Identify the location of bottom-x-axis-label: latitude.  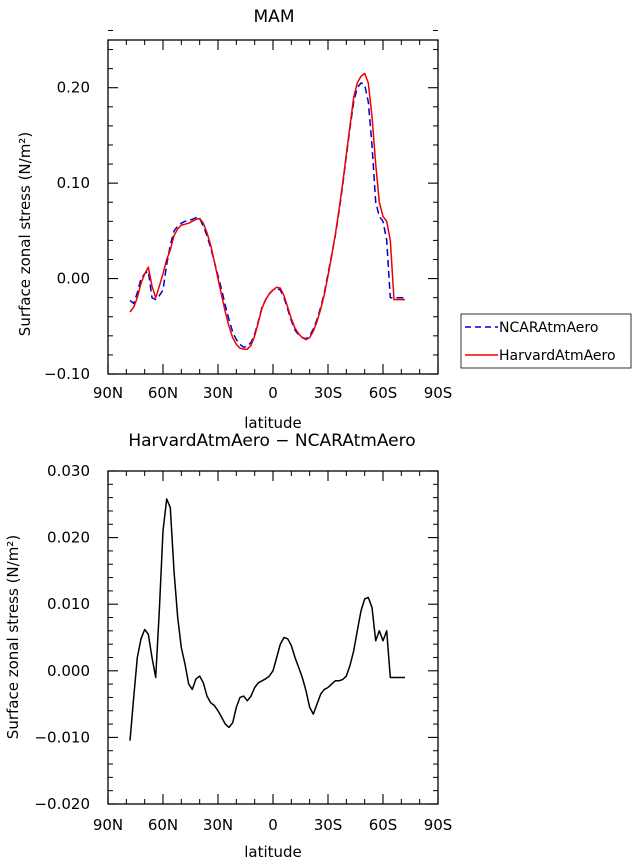
(273, 852).